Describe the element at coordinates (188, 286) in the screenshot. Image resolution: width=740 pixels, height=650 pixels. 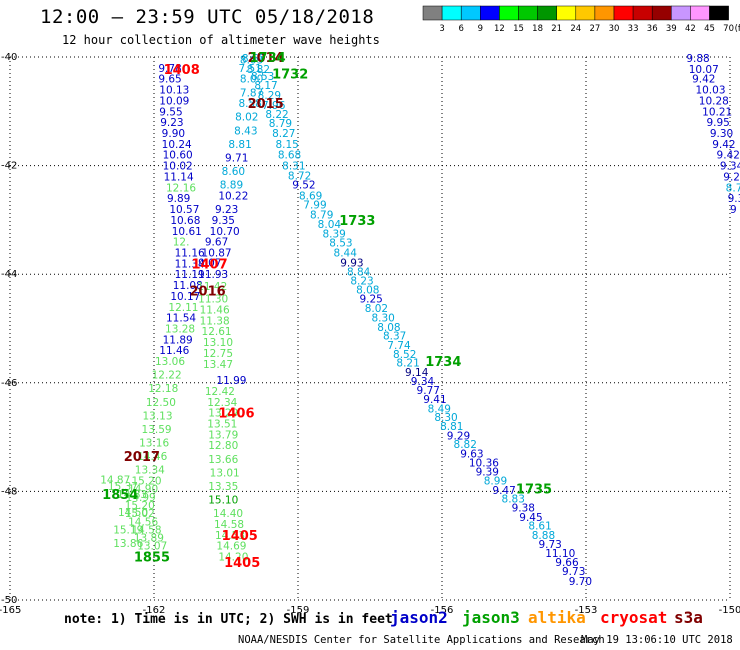
I see `wave-height-value: 11.08` at that location.